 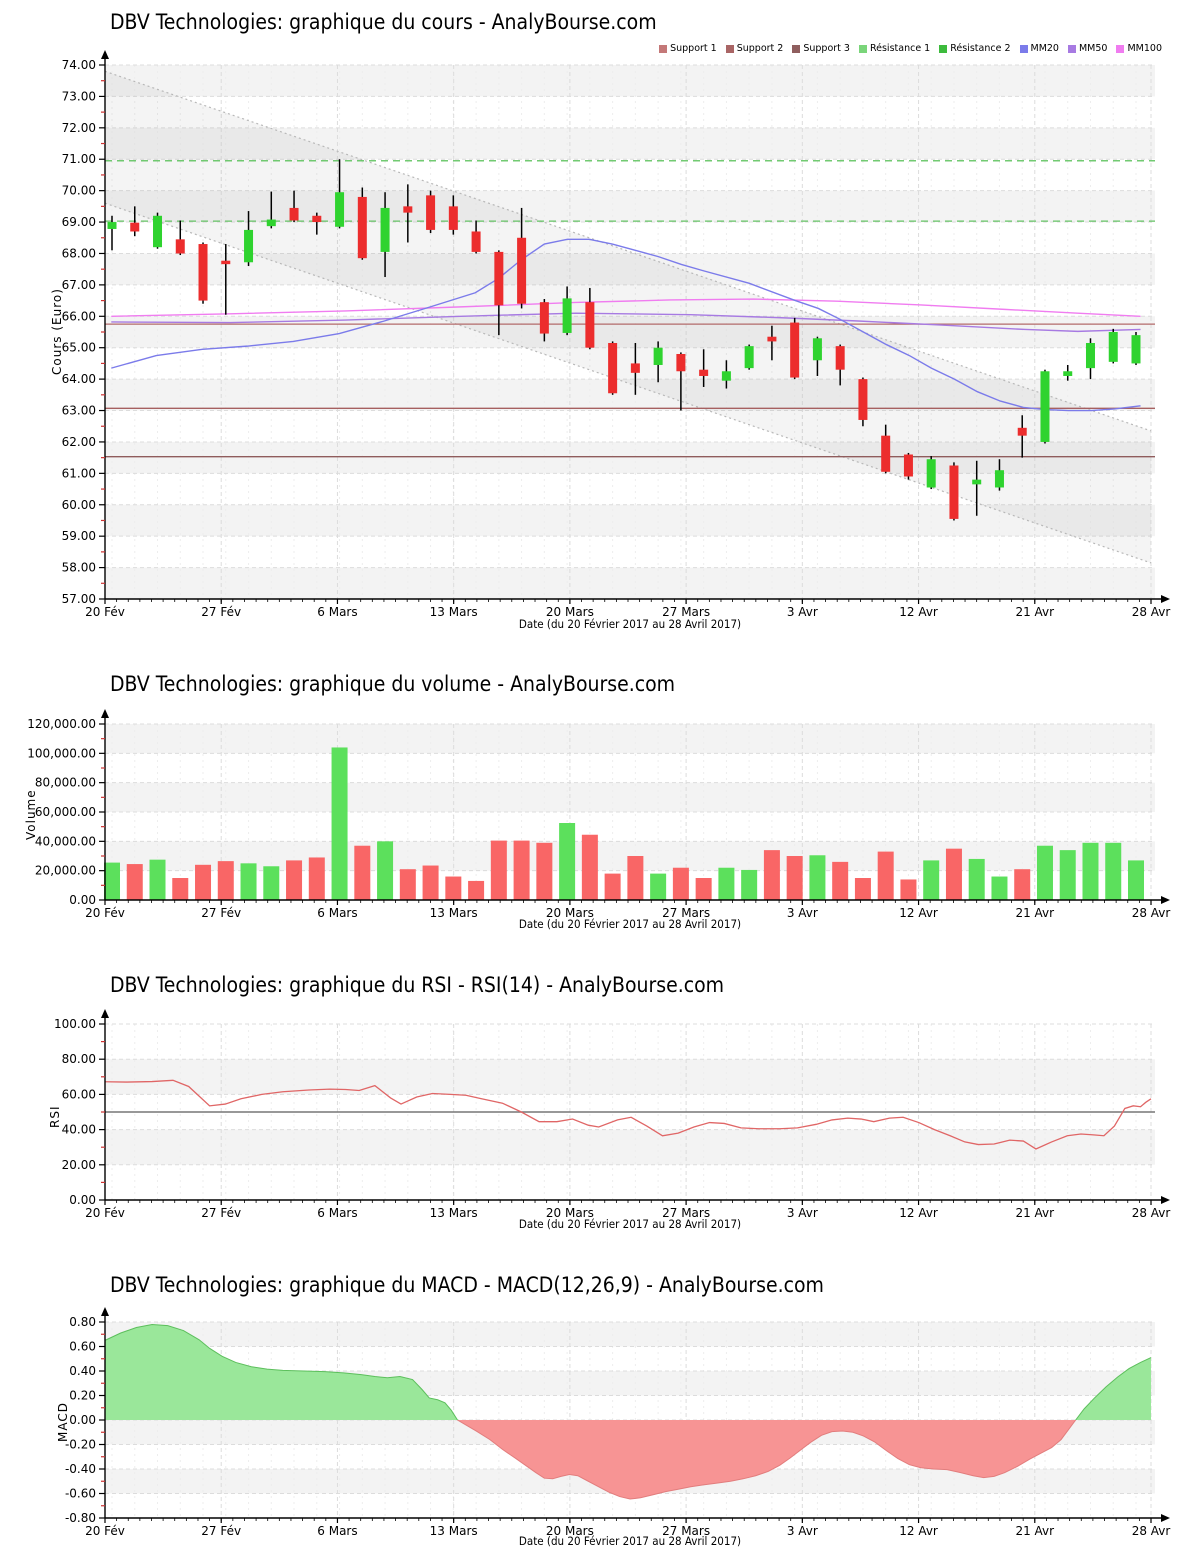 I want to click on x-tick-label: 28 Avr, so click(x=1151, y=913).